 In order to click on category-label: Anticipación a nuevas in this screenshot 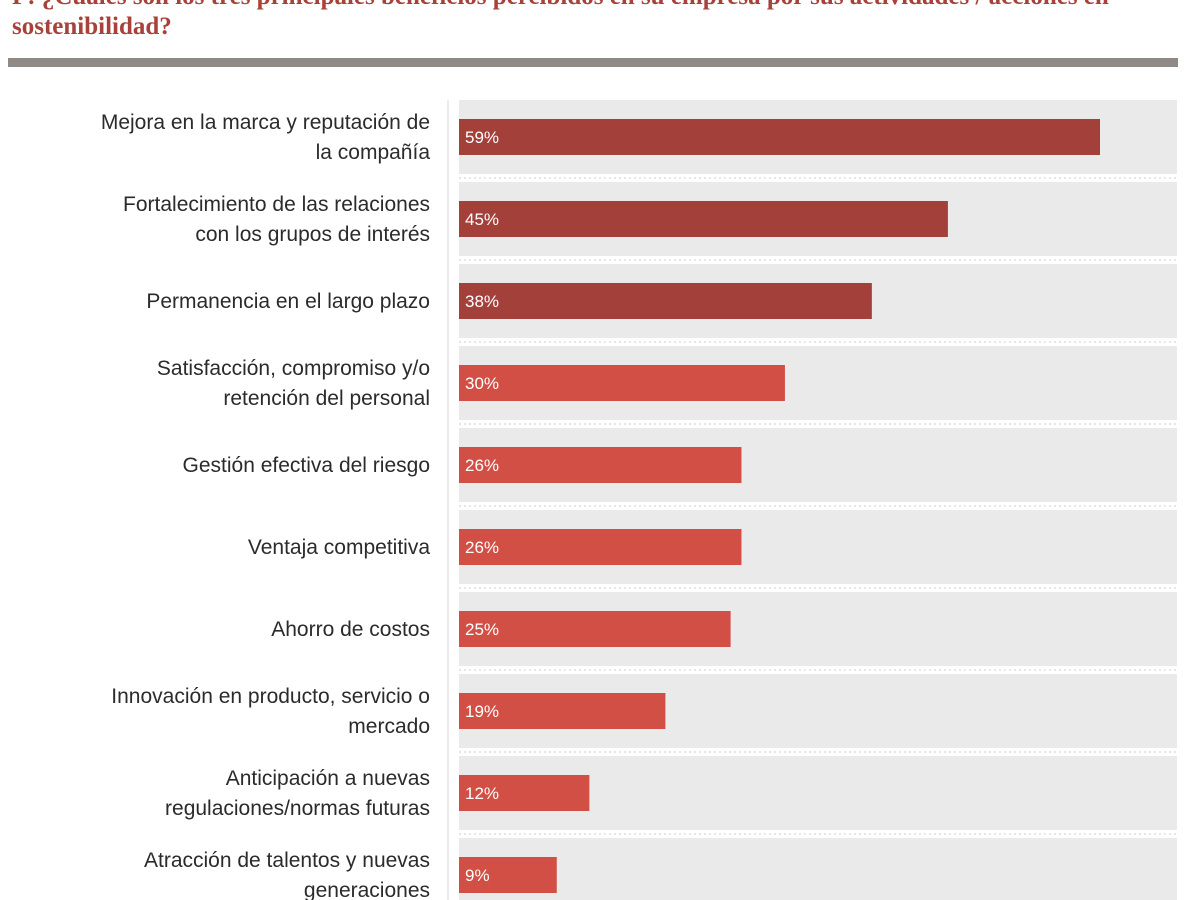, I will do `click(328, 778)`.